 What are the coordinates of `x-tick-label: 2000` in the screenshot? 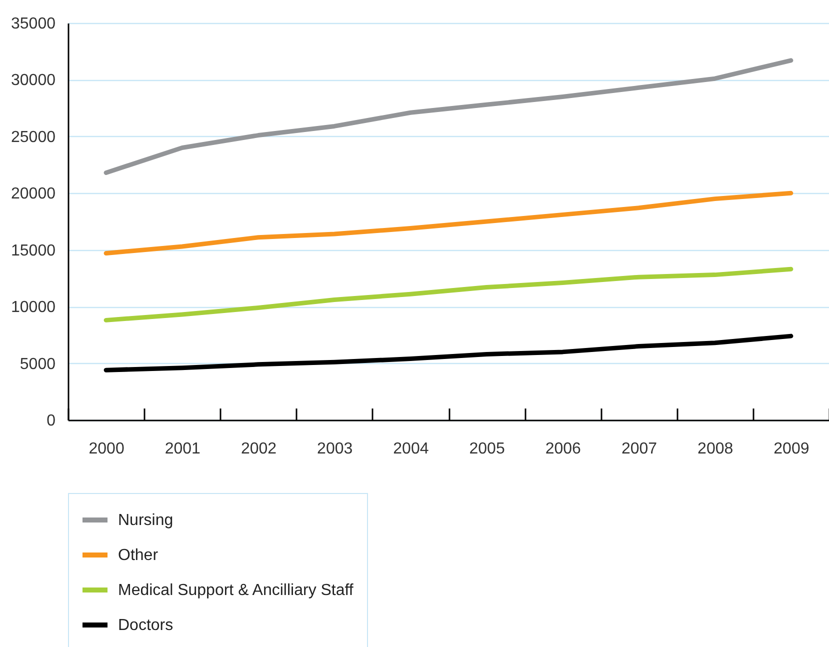 It's located at (106, 449).